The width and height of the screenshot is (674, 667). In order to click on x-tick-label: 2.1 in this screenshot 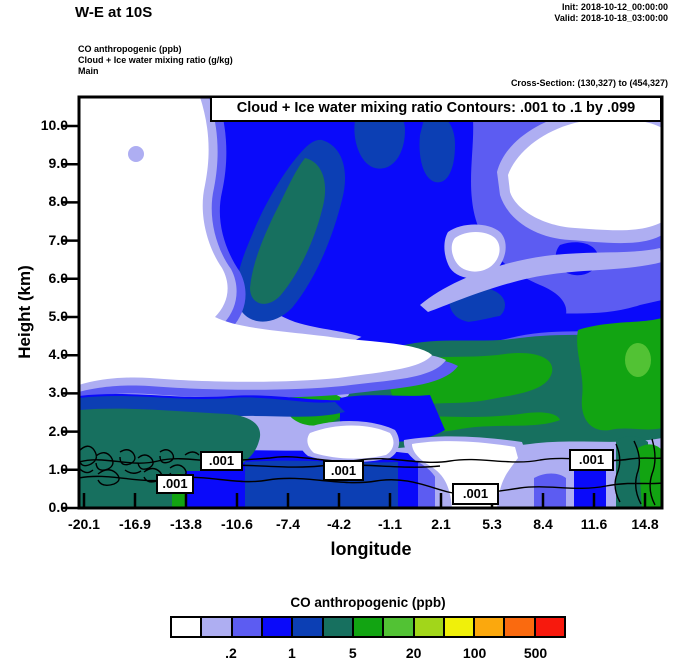, I will do `click(441, 524)`.